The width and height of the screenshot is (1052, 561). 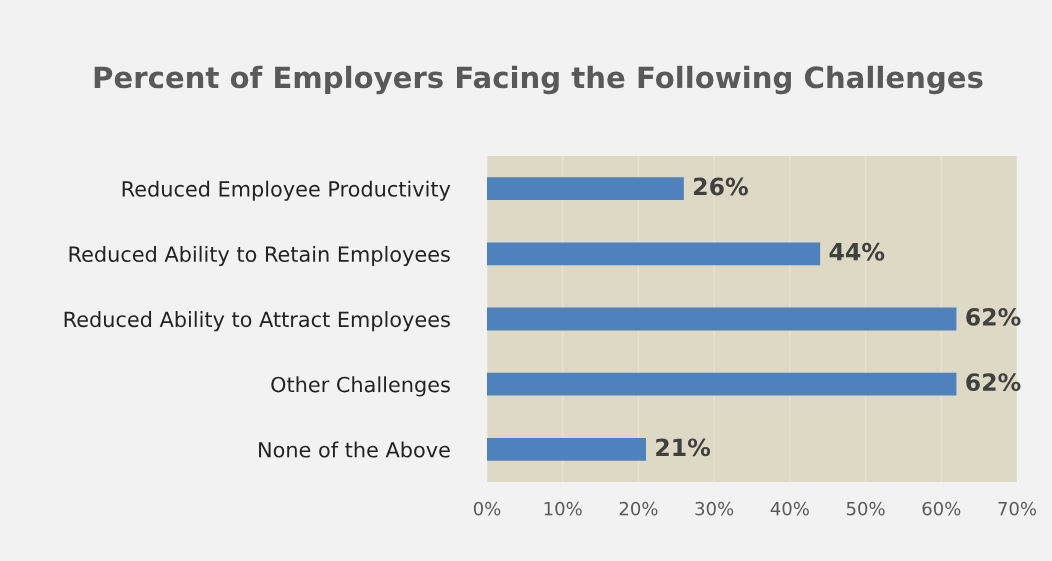 What do you see at coordinates (721, 186) in the screenshot?
I see `data-label: 26%` at bounding box center [721, 186].